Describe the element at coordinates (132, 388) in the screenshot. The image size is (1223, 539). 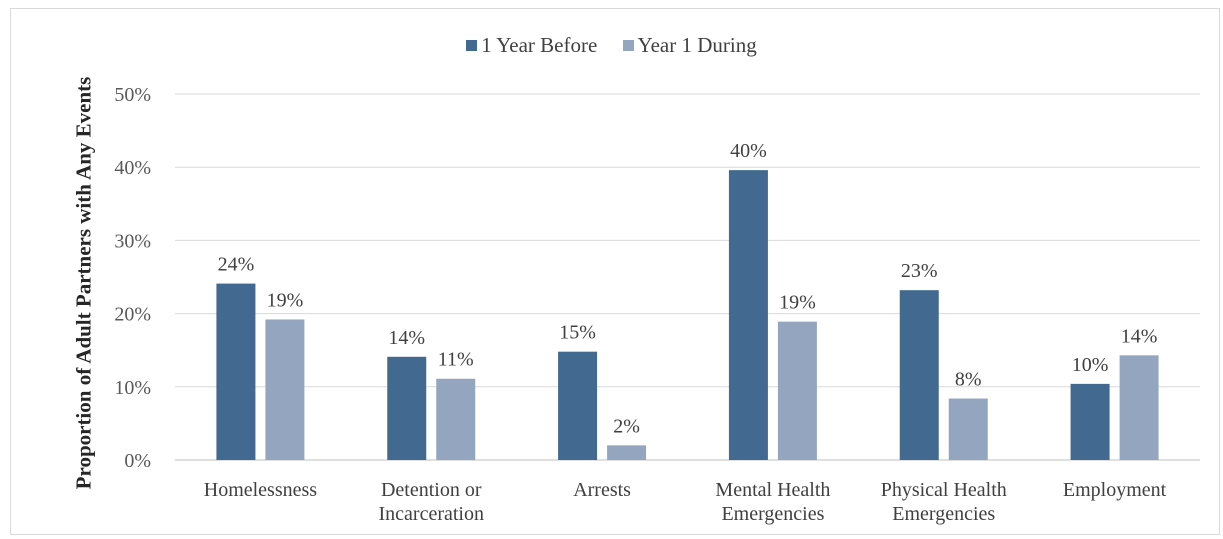
I see `y-tick-label: 10%` at that location.